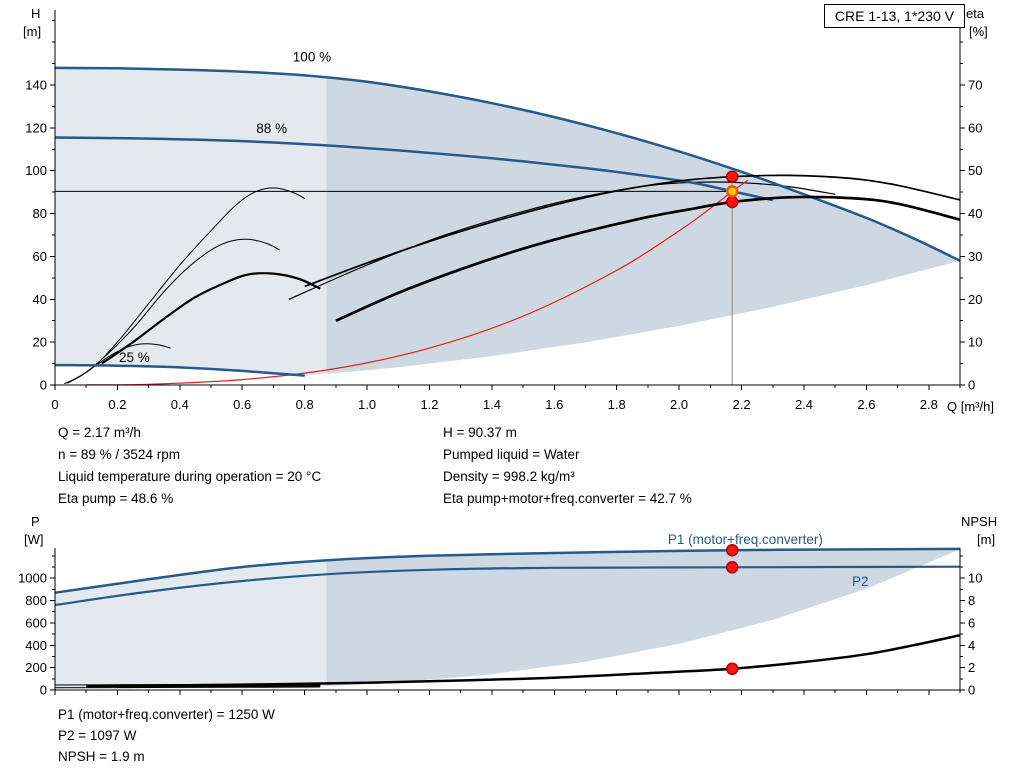 This screenshot has width=1024, height=781. Describe the element at coordinates (179, 370) in the screenshot. I see `speed-curve-25pct` at that location.